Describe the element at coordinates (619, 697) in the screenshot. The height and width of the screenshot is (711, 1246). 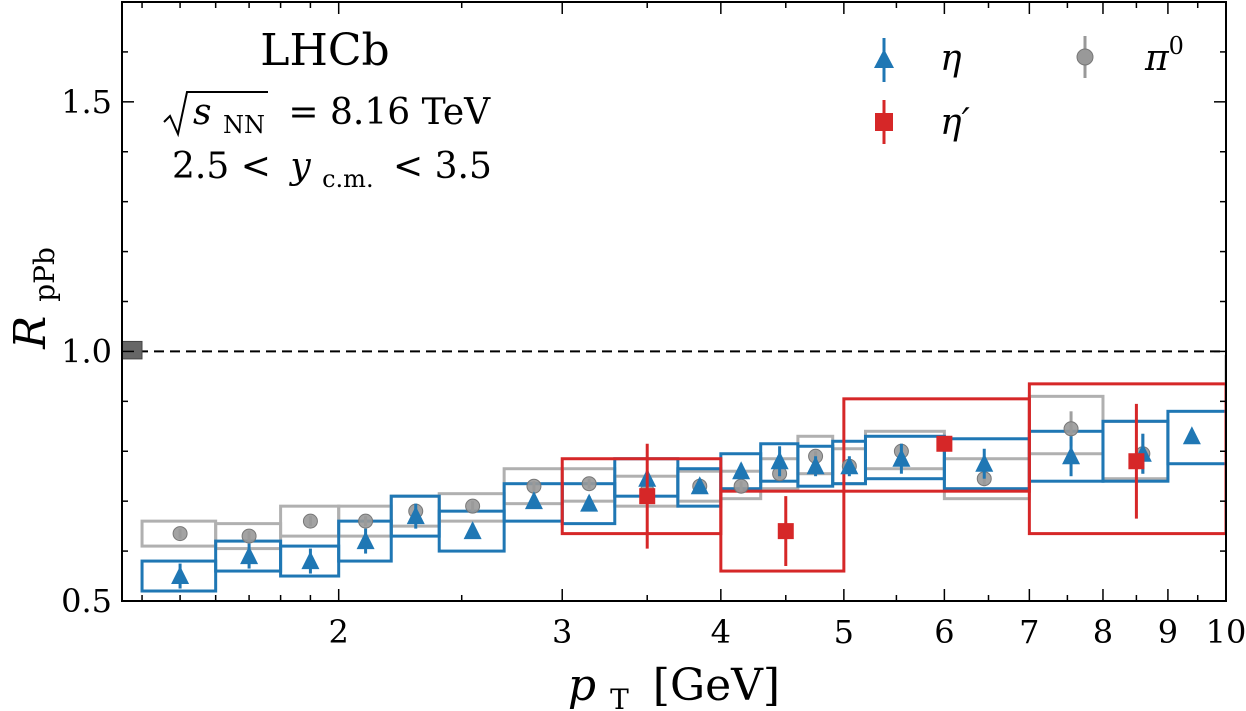
I see `x-axis-sub: T` at that location.